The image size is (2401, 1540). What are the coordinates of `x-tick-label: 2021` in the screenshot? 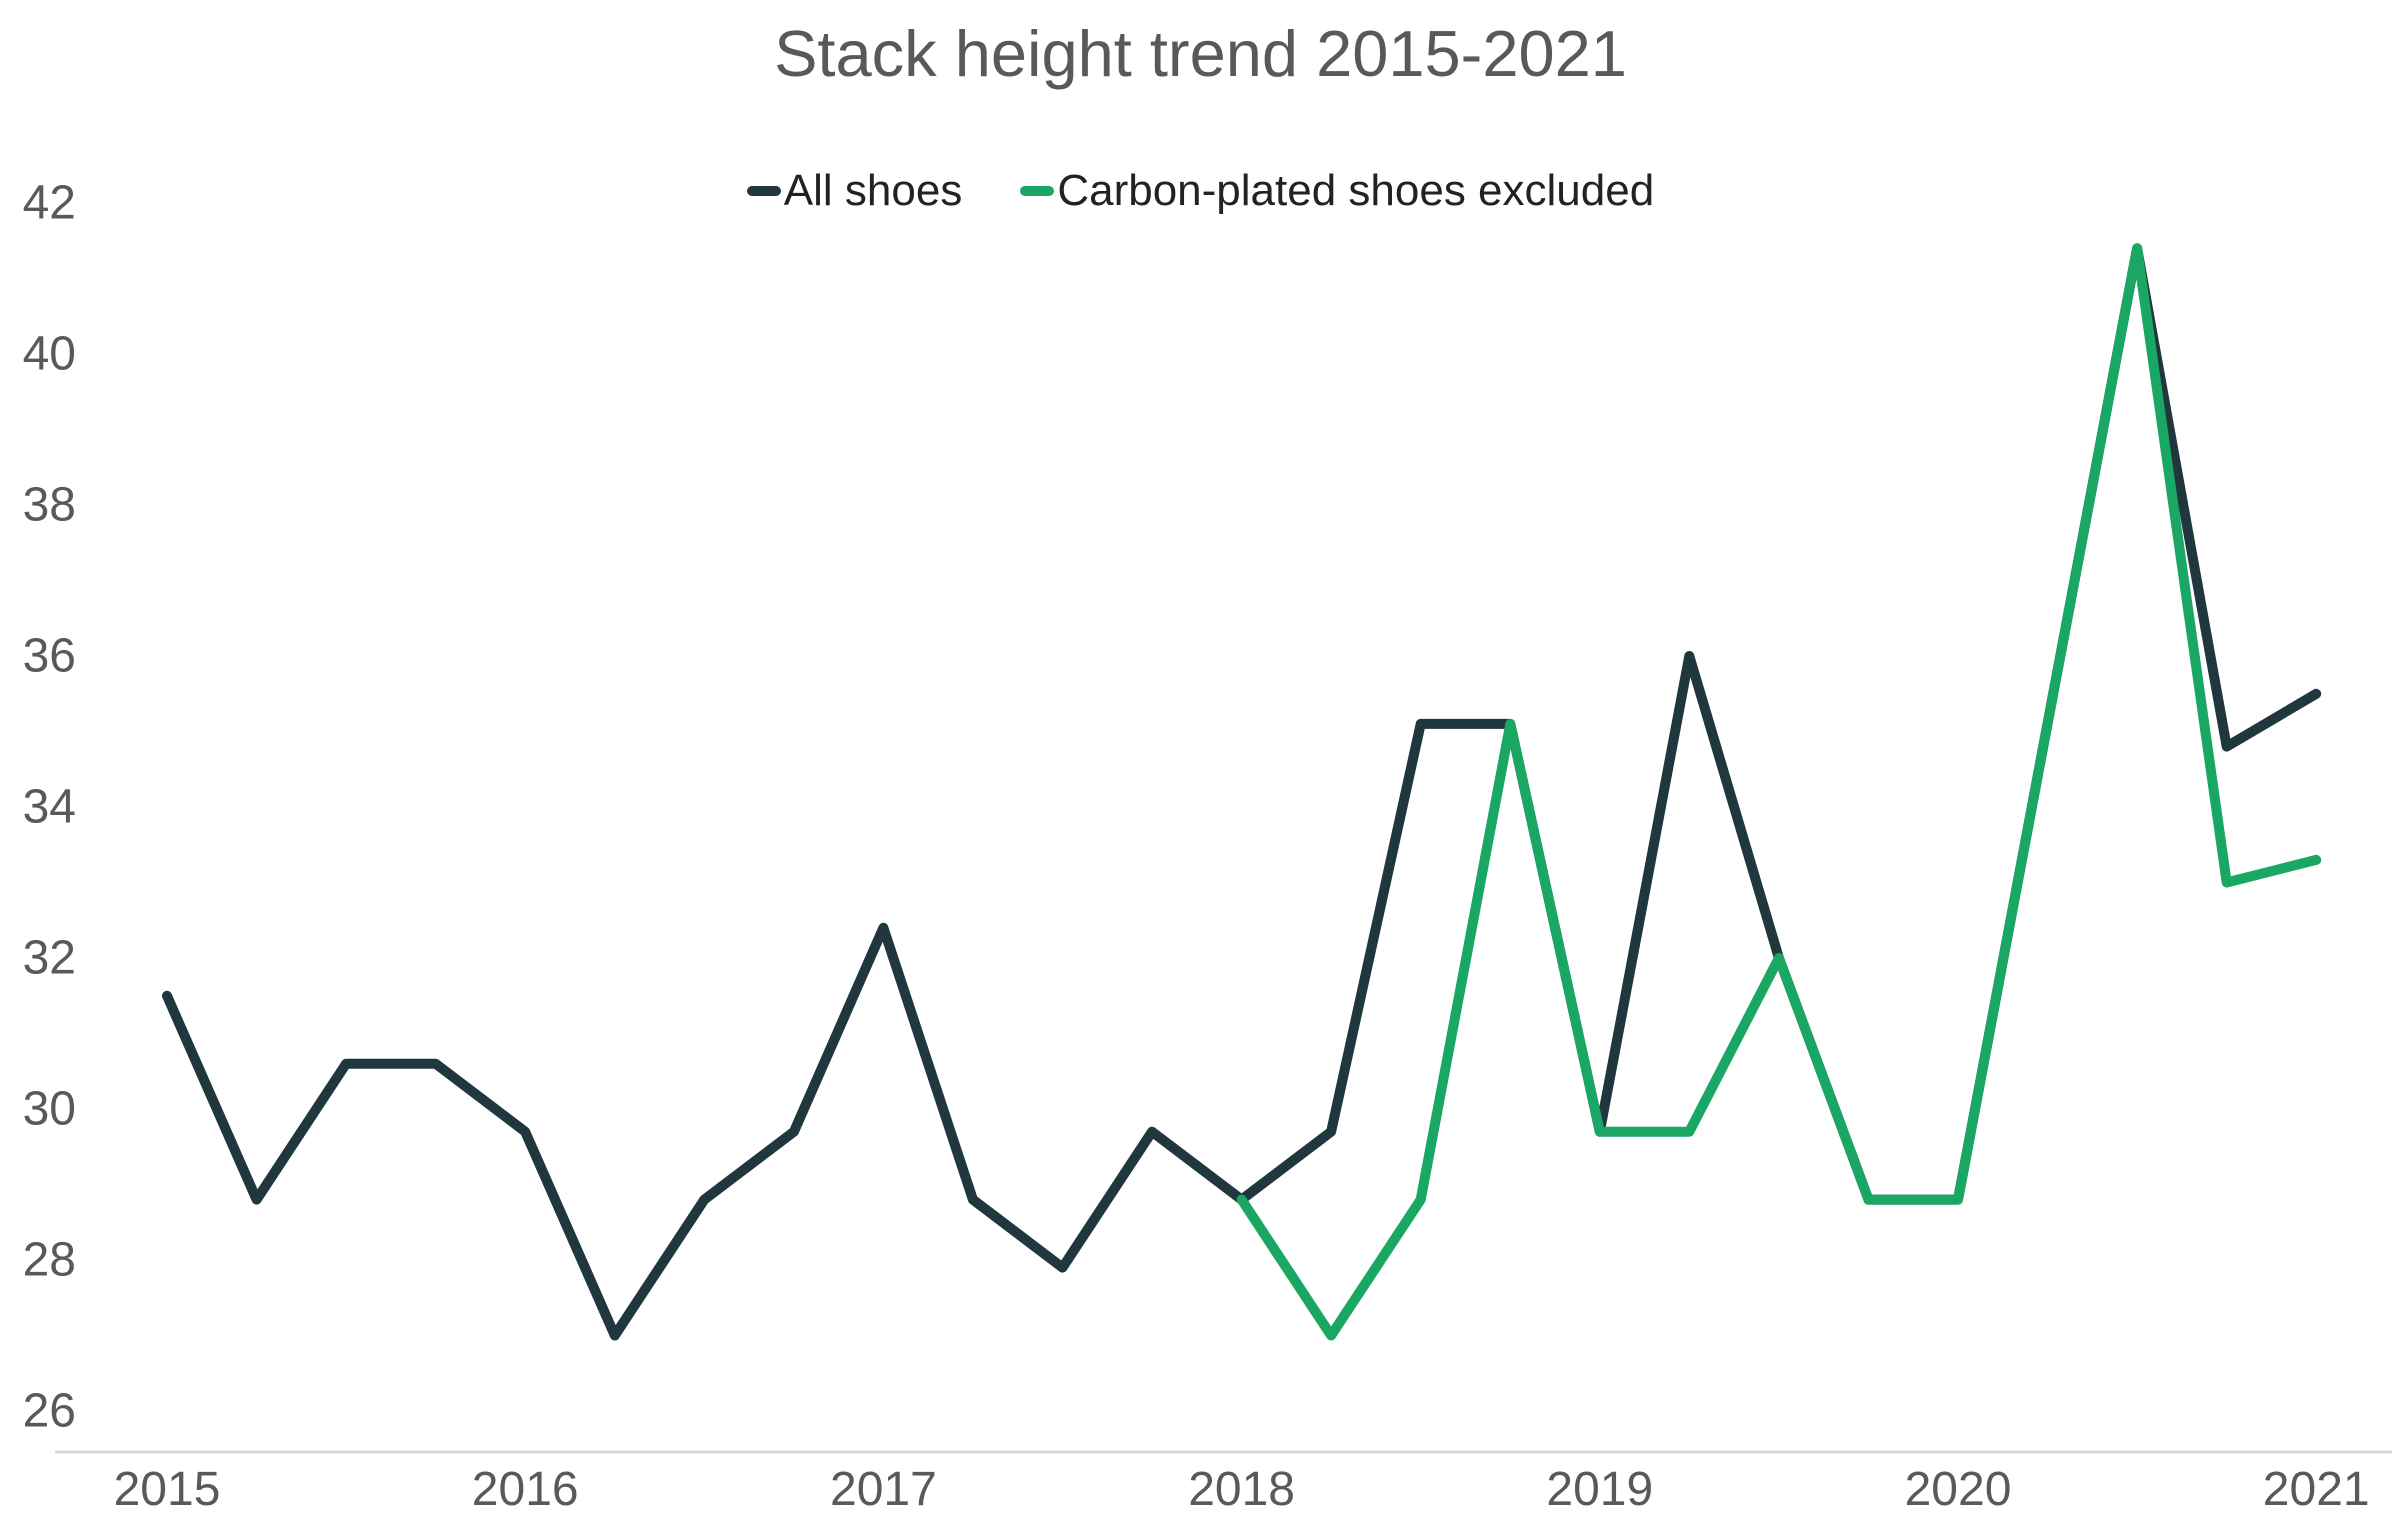 It's located at (2316, 1489).